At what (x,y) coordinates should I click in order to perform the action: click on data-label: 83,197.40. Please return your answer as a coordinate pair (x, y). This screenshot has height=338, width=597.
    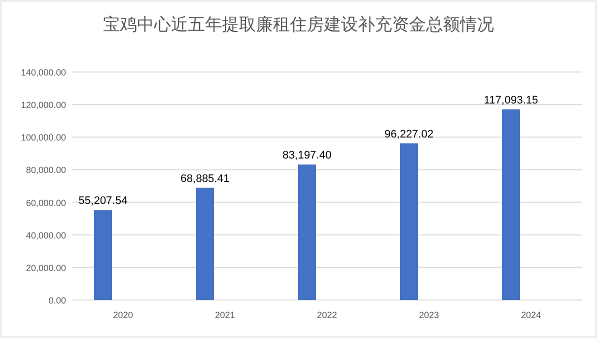
    Looking at the image, I should click on (307, 156).